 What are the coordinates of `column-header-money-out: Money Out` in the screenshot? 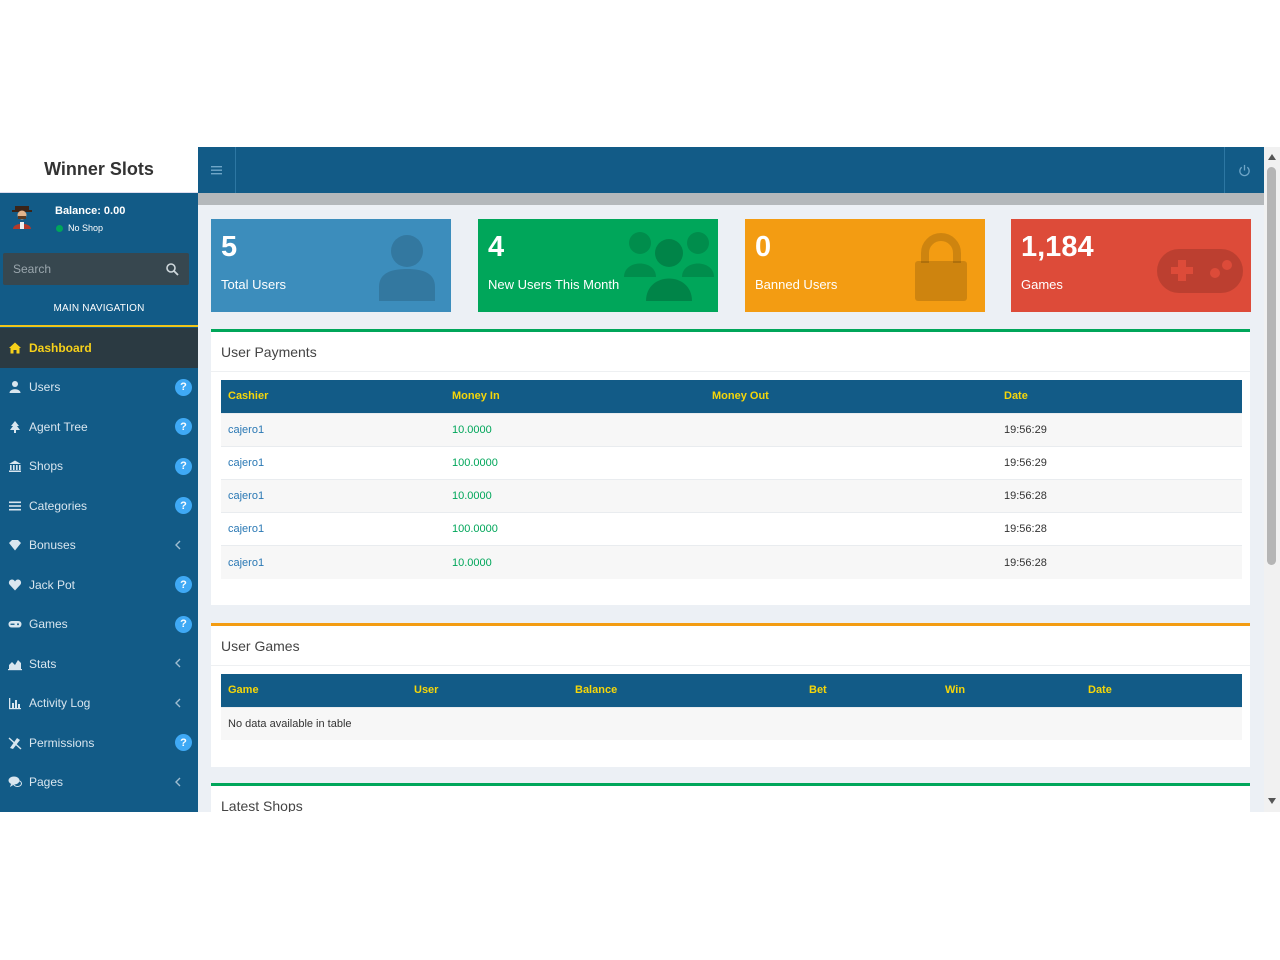 It's located at (851, 396).